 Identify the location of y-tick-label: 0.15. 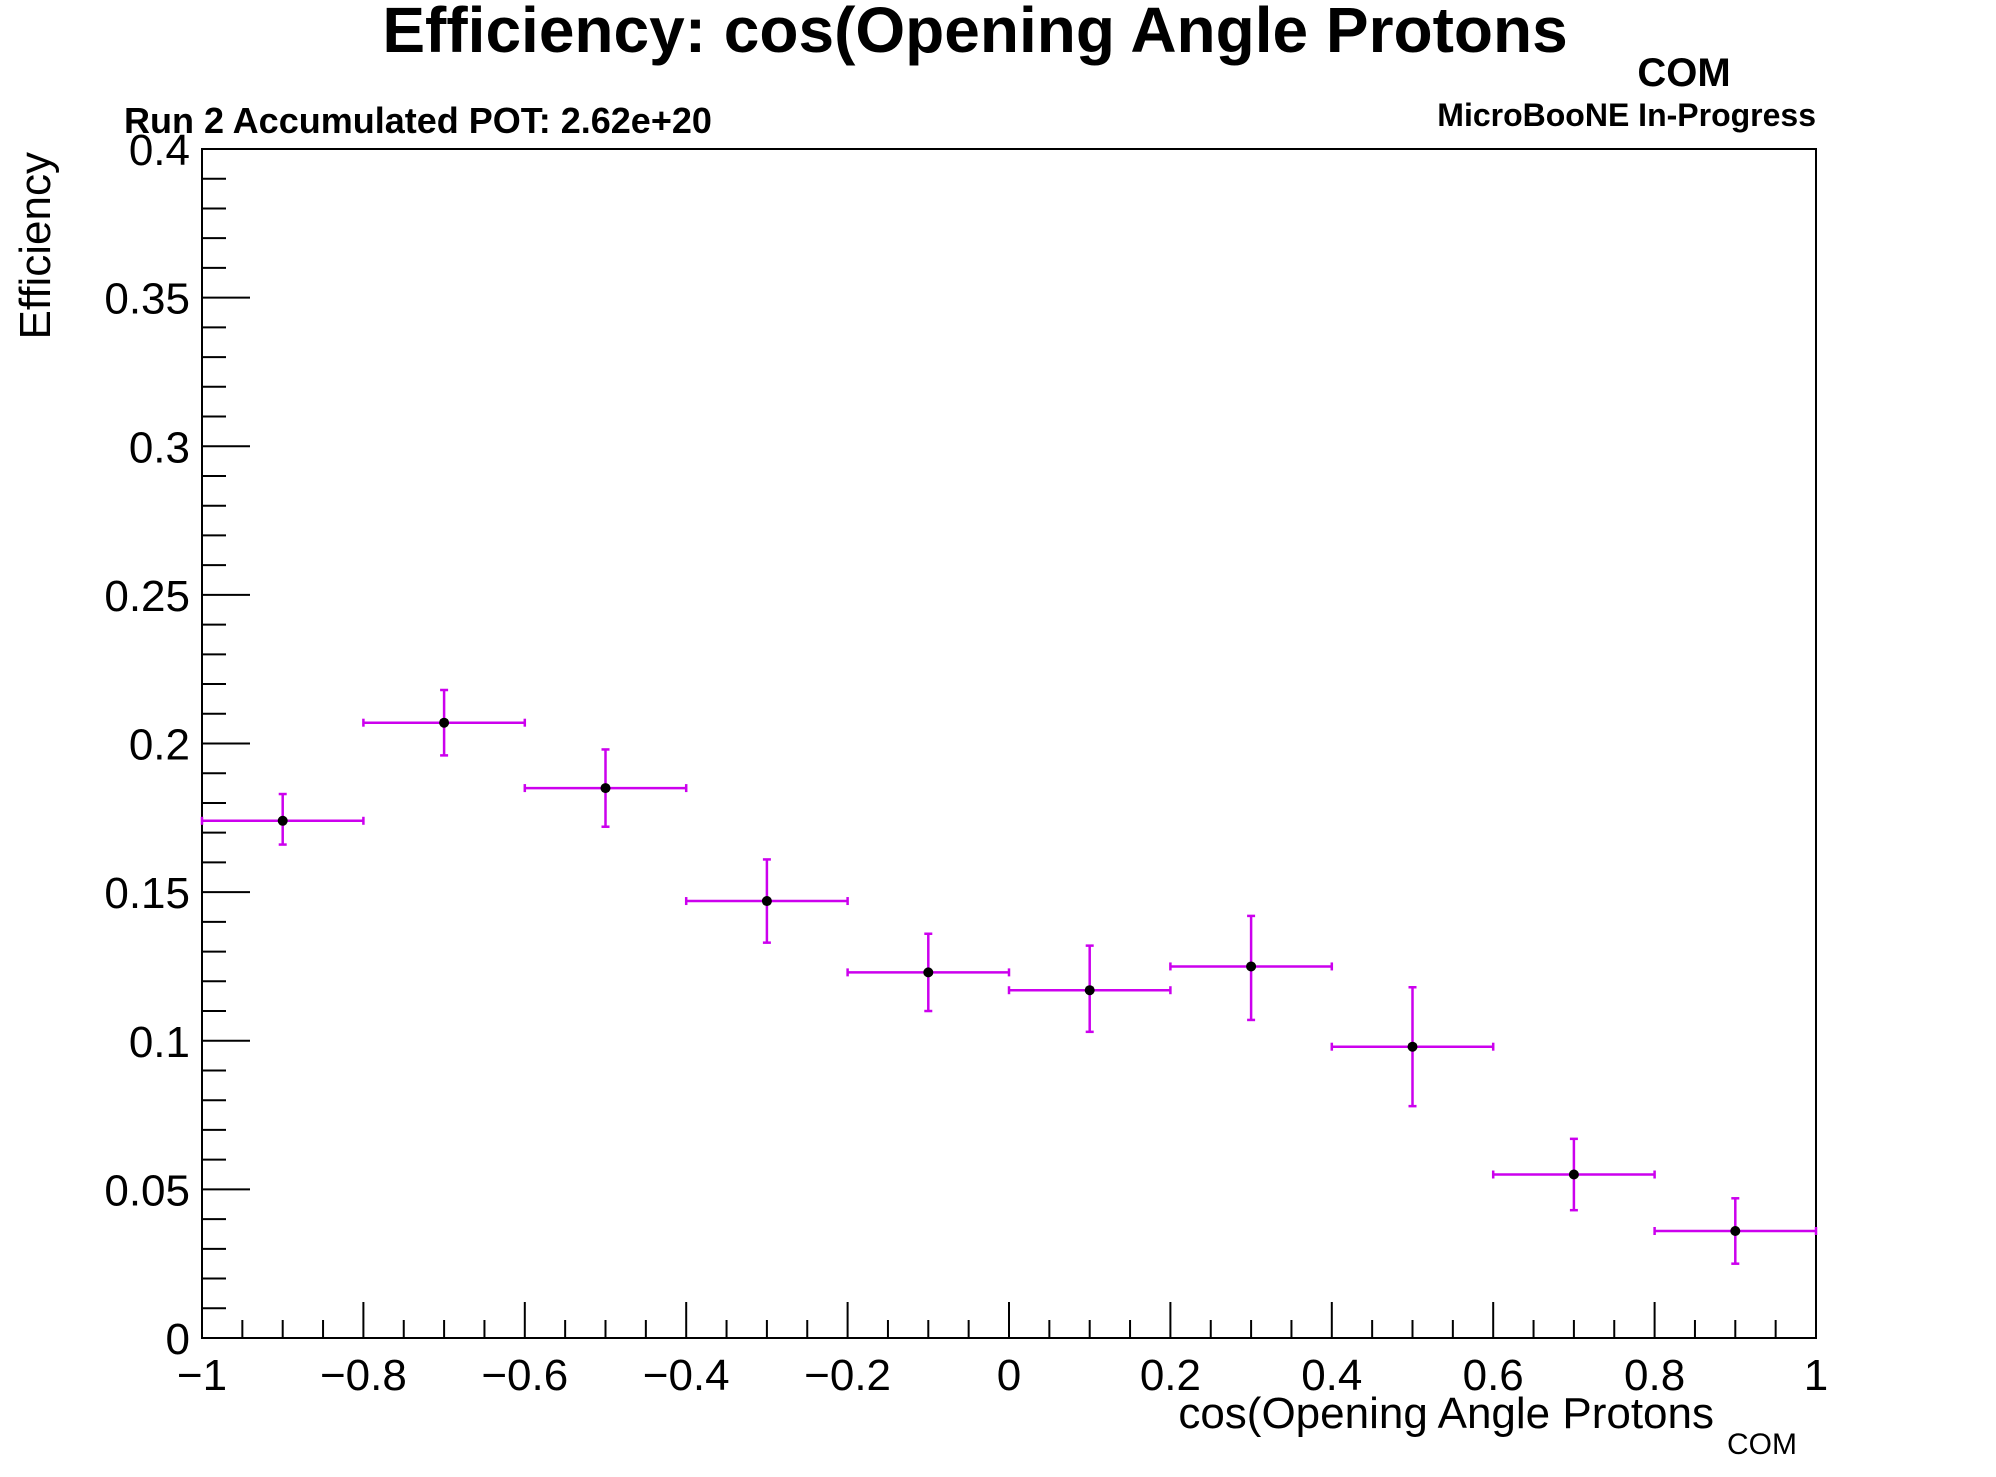
(147, 893).